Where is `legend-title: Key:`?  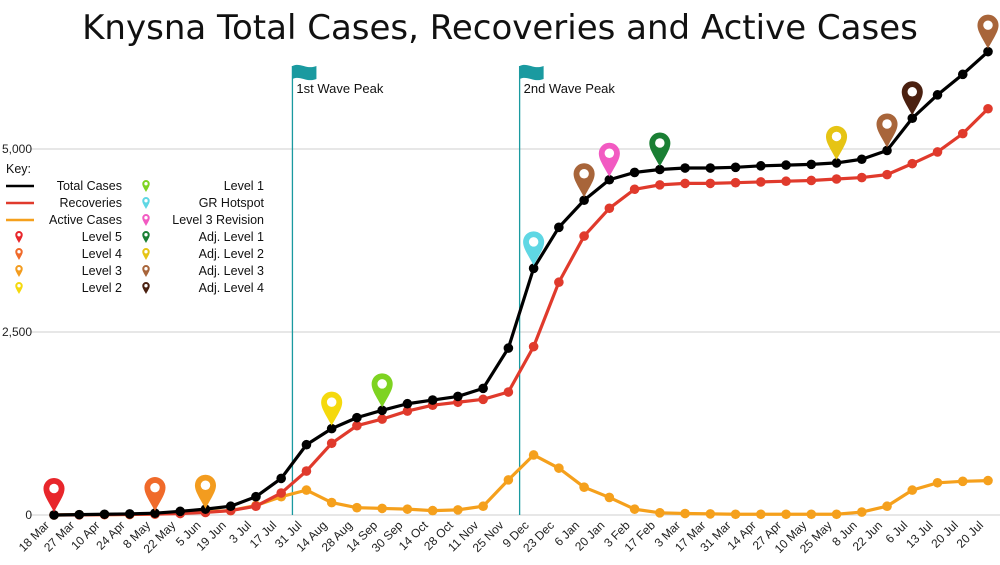 legend-title: Key: is located at coordinates (18, 169).